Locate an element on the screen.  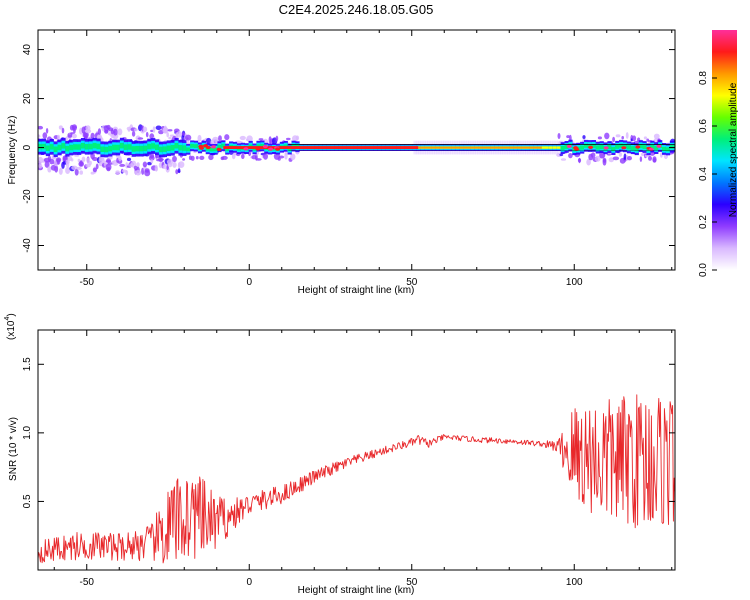
y-tick-label: 1.5 is located at coordinates (27, 364).